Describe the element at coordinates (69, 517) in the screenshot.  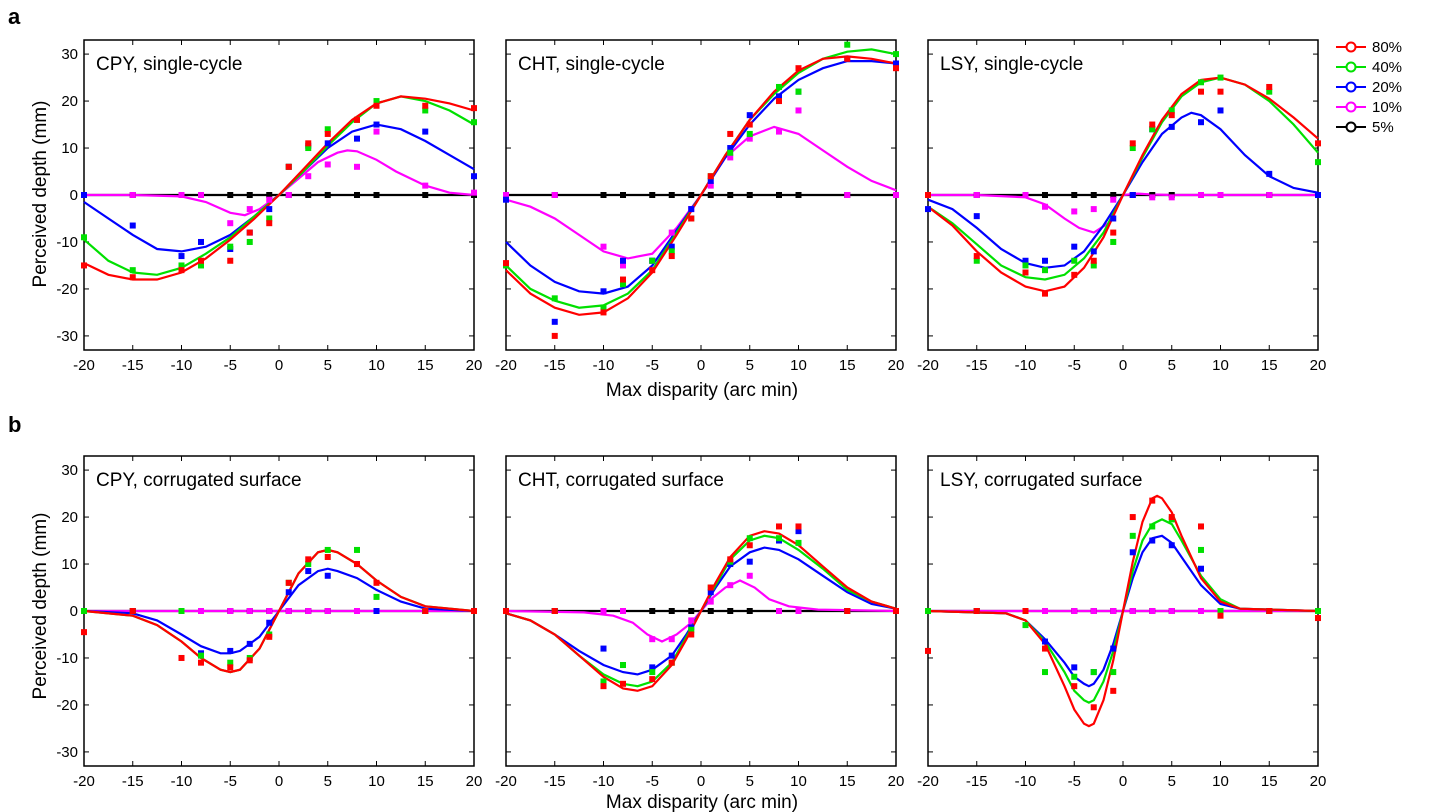
I see `y-tick-label: 20` at that location.